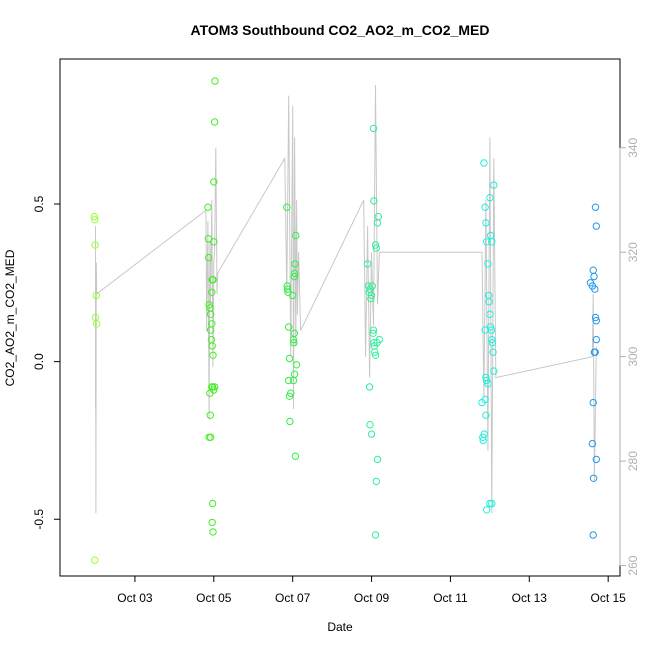  Describe the element at coordinates (135, 598) in the screenshot. I see `x-tick-label: Oct 03` at that location.